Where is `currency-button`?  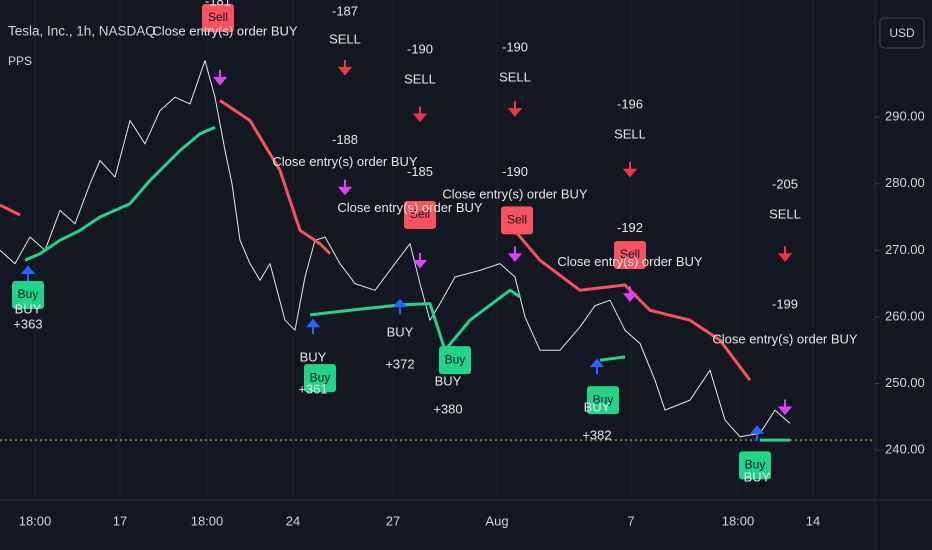 currency-button is located at coordinates (902, 33).